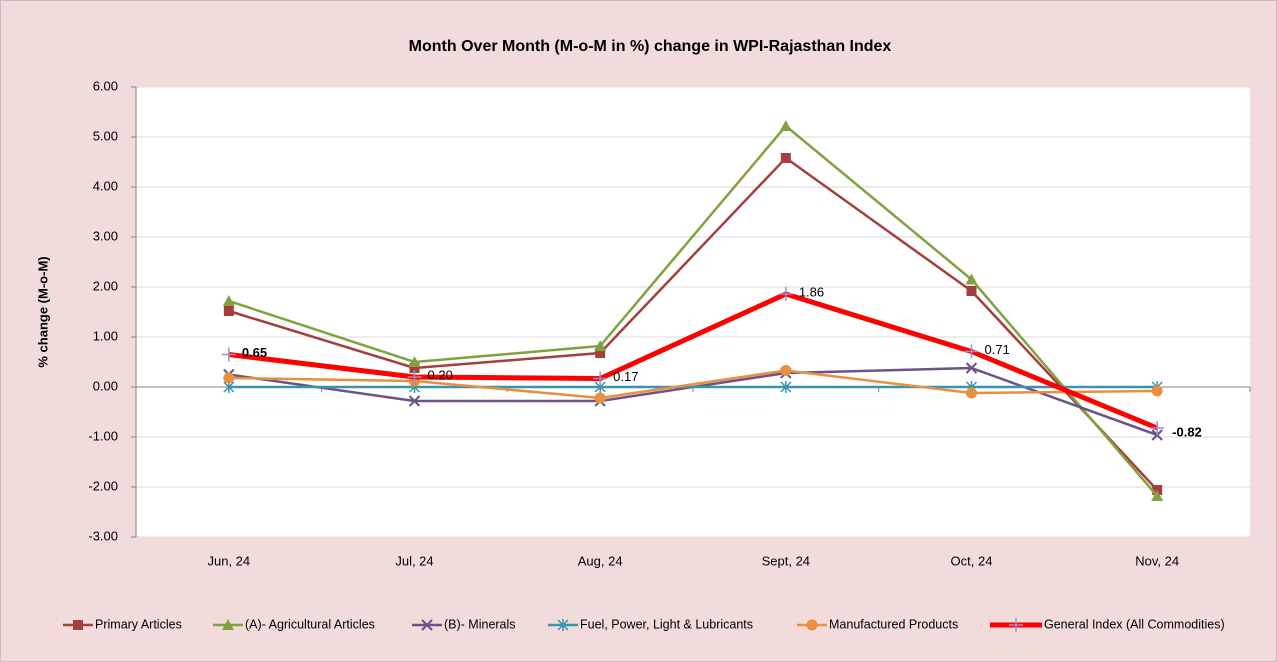 This screenshot has width=1277, height=662. What do you see at coordinates (105, 185) in the screenshot?
I see `y-tick-label: 4.00` at bounding box center [105, 185].